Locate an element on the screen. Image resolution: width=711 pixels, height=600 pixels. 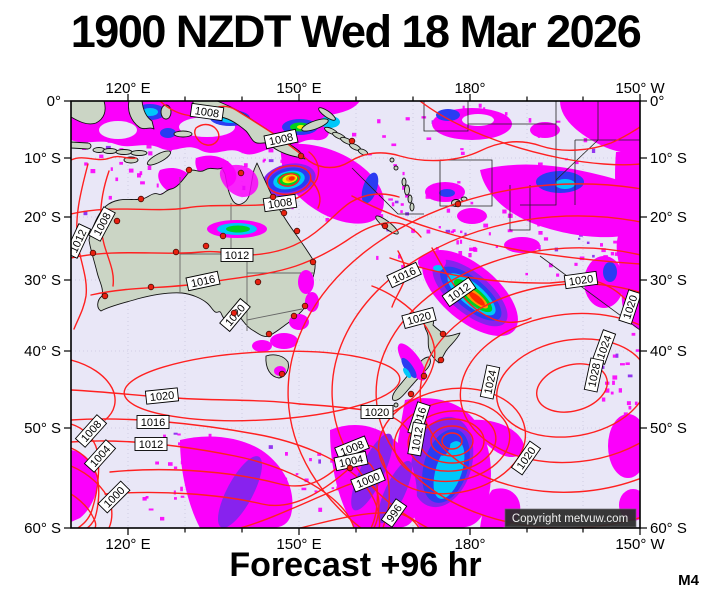
isobar-label: 1024 is located at coordinates (490, 382).